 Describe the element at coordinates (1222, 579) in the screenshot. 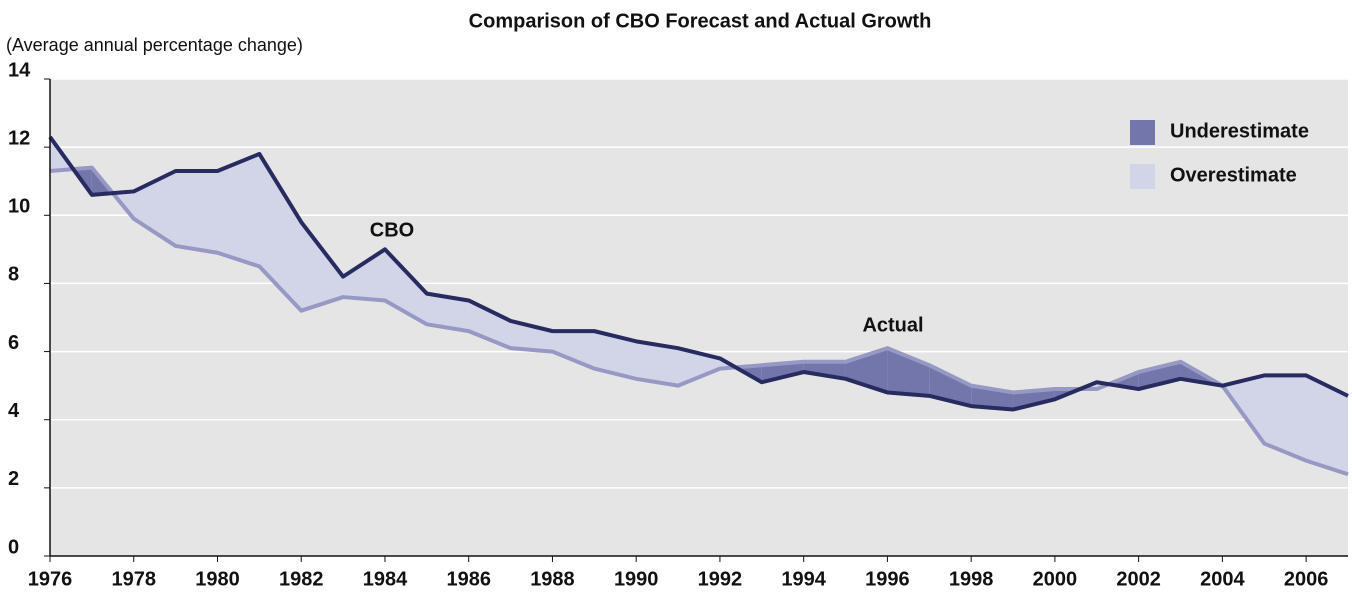

I see `x-tick-label: 2004` at that location.